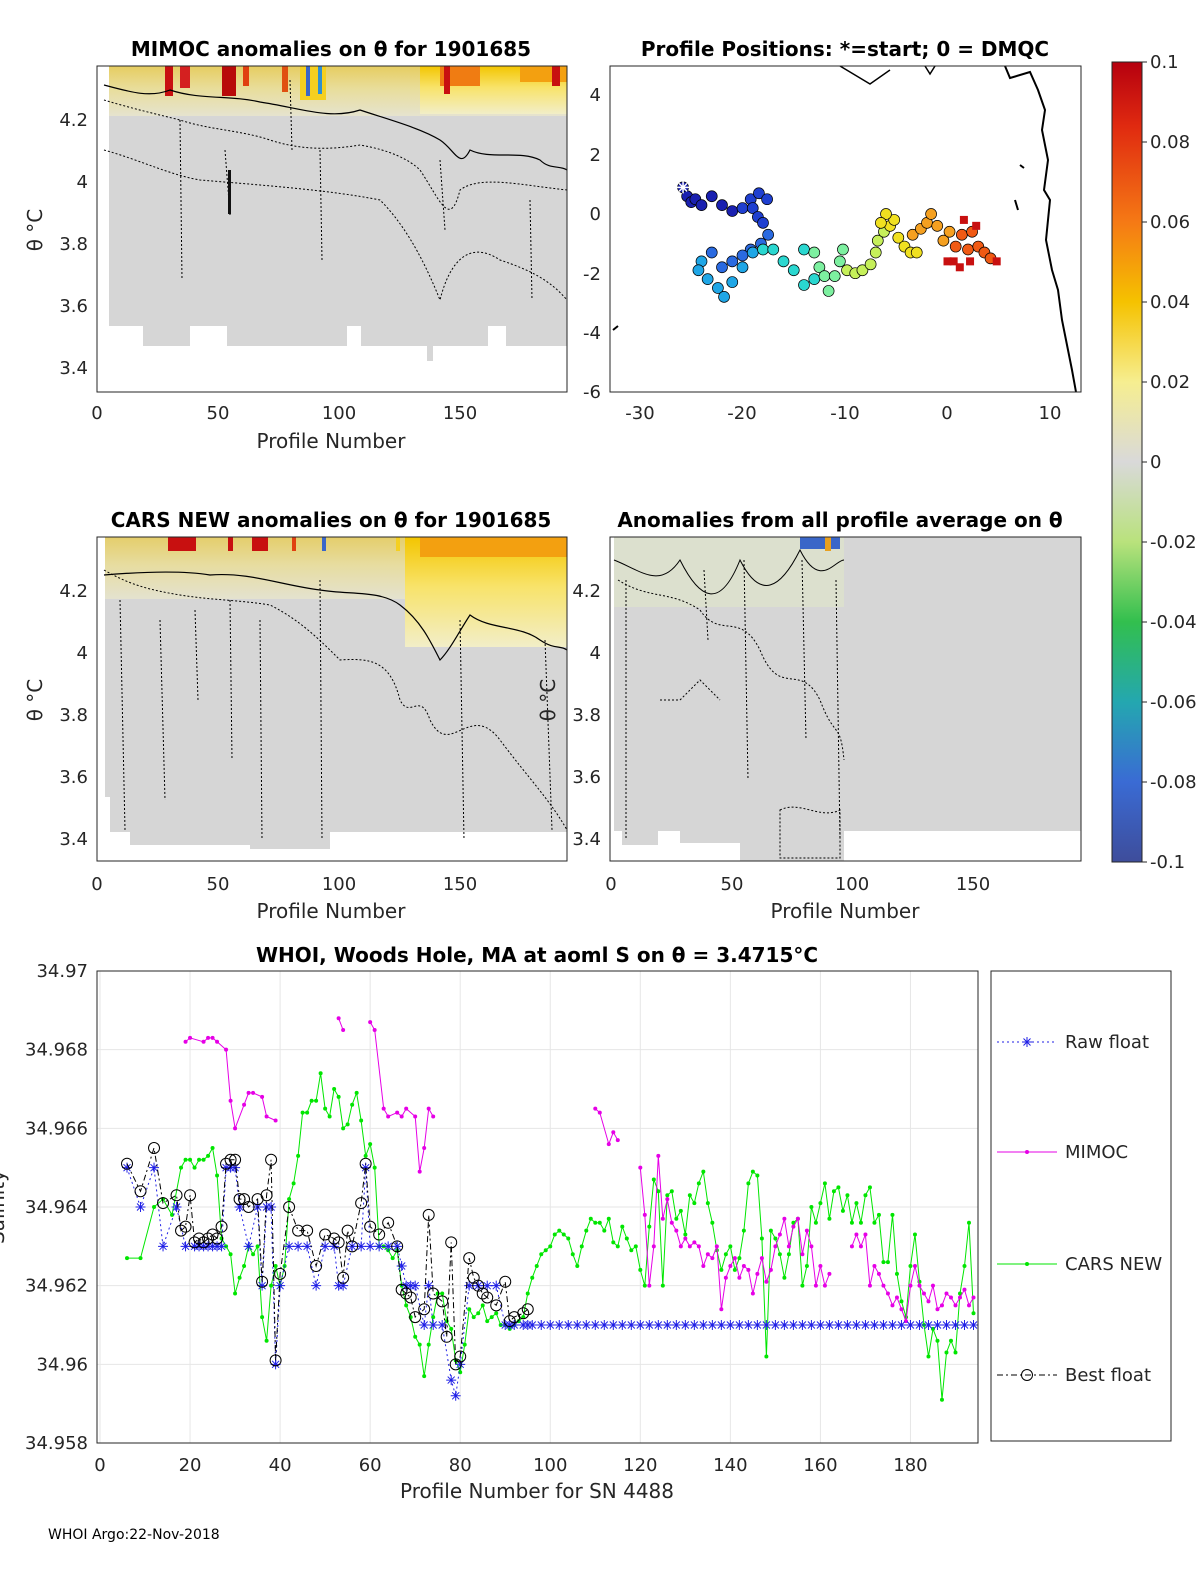  I want to click on legend-label: Raw float, so click(1107, 1042).